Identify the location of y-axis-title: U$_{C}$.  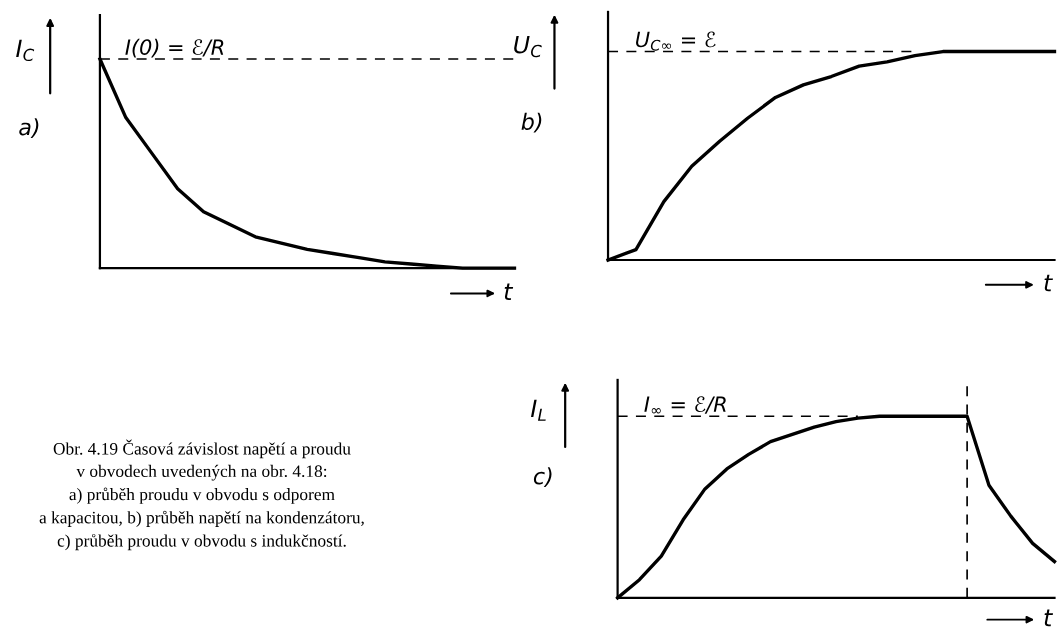
(528, 46).